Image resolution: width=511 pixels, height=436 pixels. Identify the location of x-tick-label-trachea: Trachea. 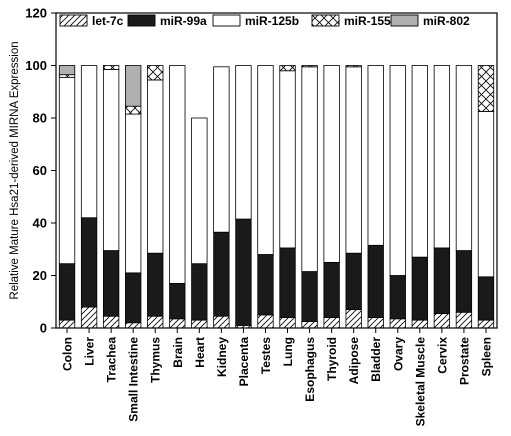
(112, 360).